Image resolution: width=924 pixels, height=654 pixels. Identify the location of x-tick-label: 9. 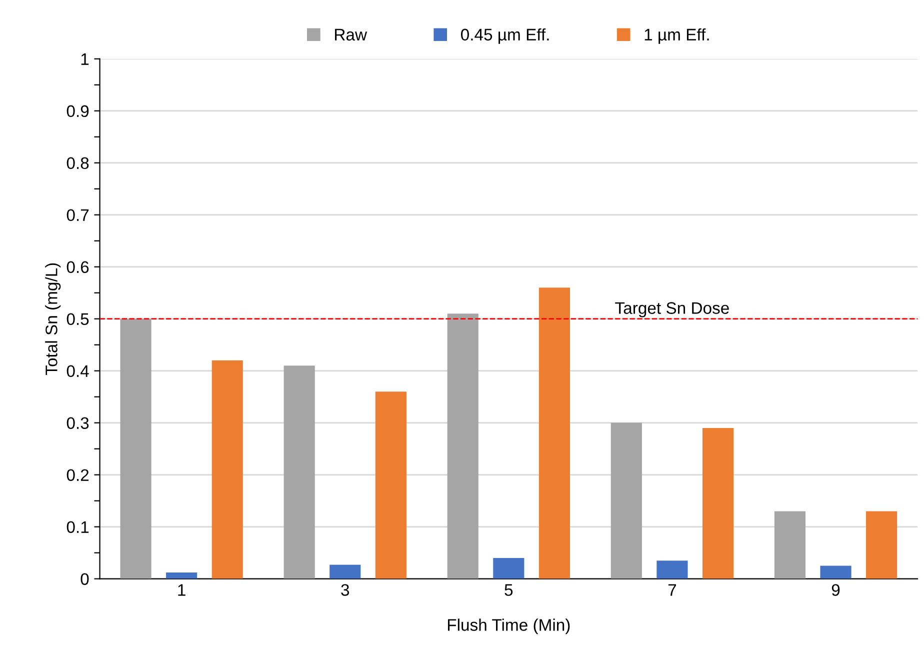
(836, 590).